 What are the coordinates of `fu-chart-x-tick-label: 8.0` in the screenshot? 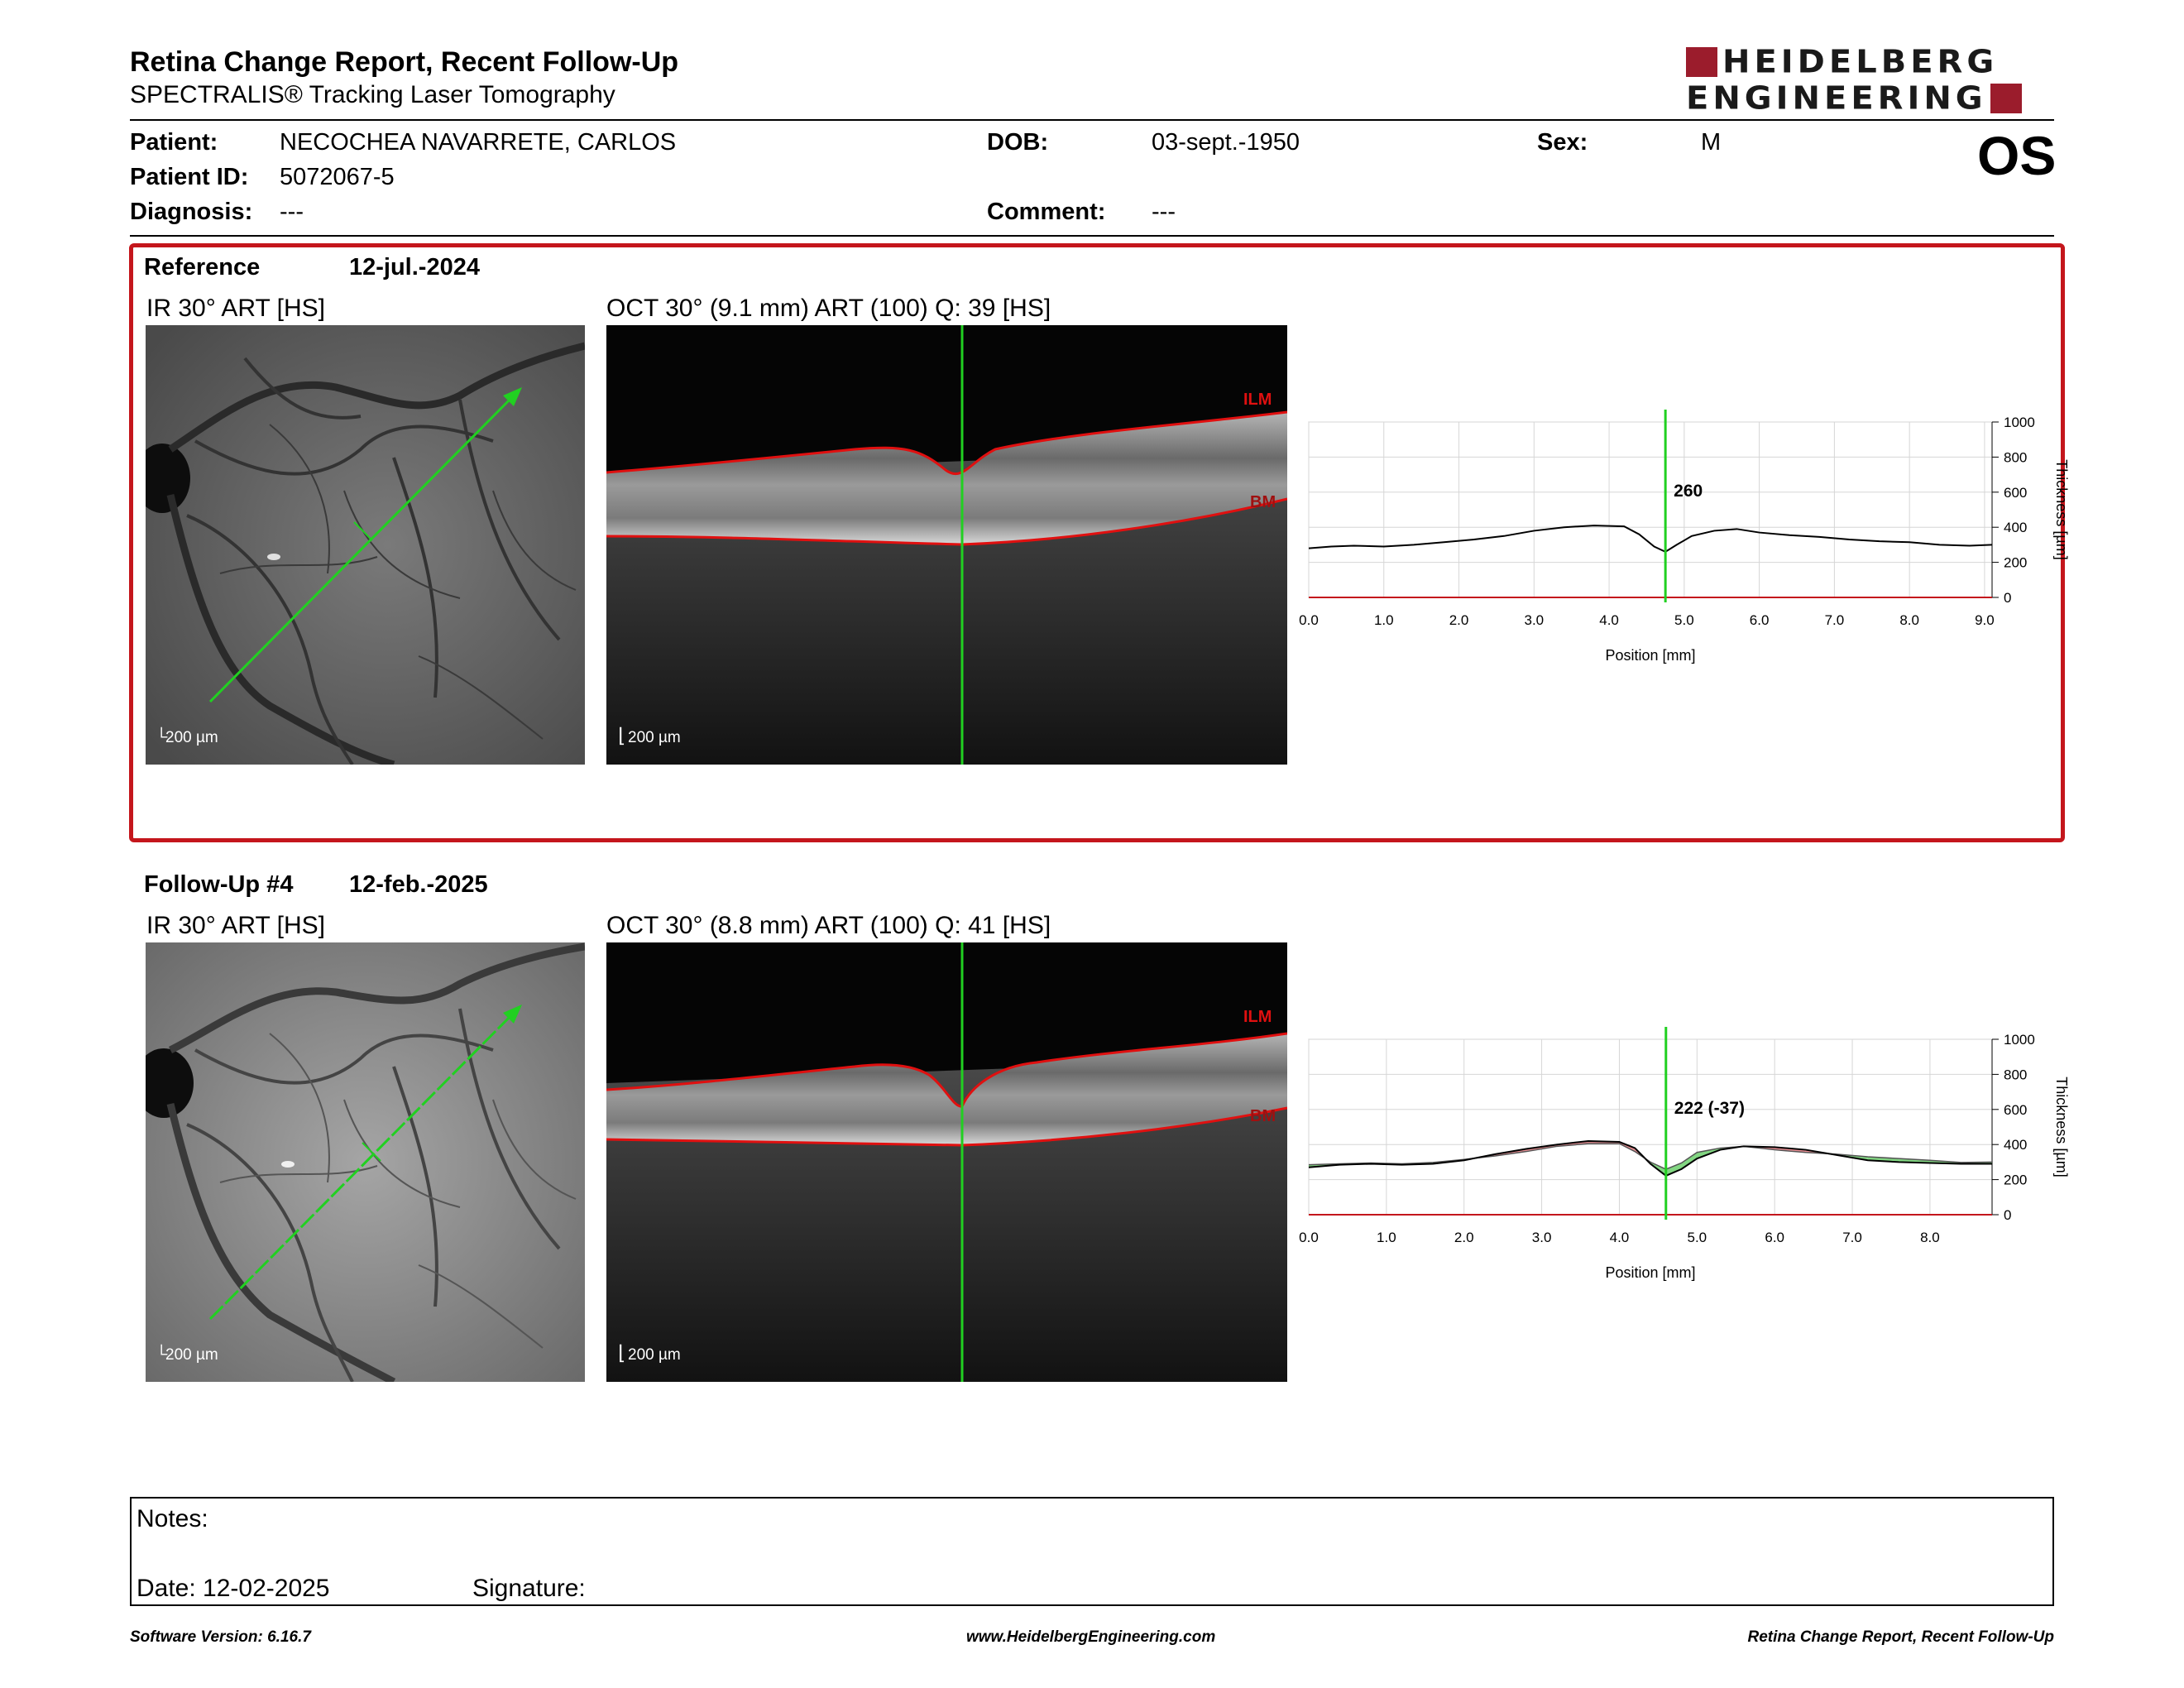 It's located at (1930, 1237).